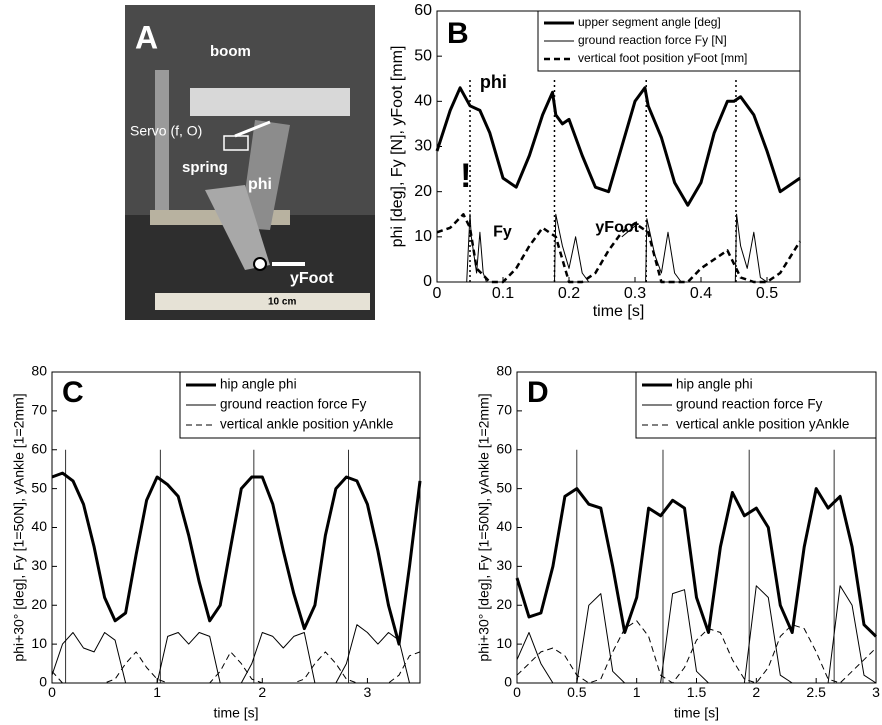  Describe the element at coordinates (260, 184) in the screenshot. I see `photo-label: phi` at that location.